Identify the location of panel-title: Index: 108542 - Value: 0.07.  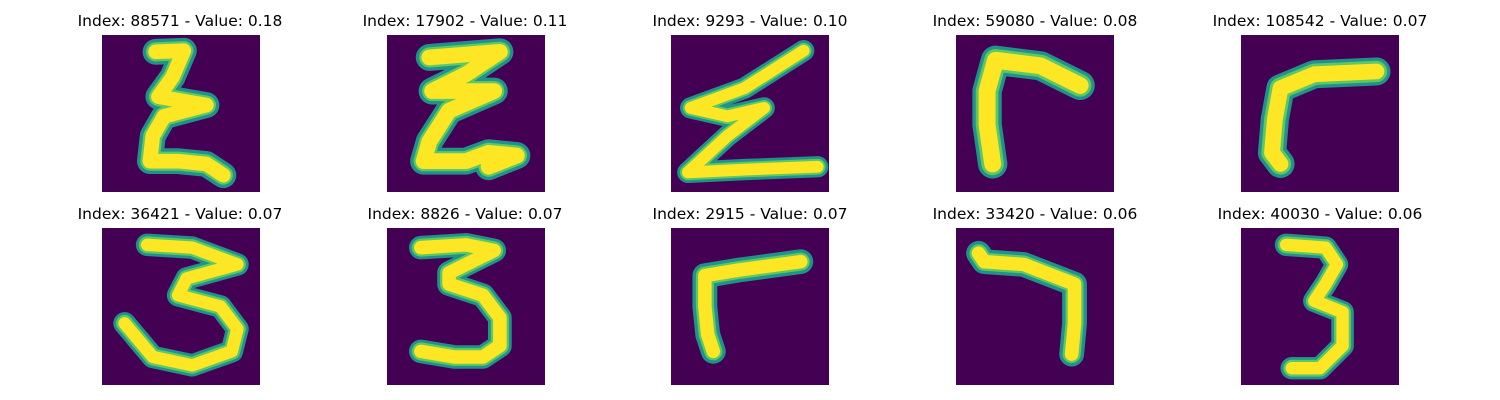
(1320, 21).